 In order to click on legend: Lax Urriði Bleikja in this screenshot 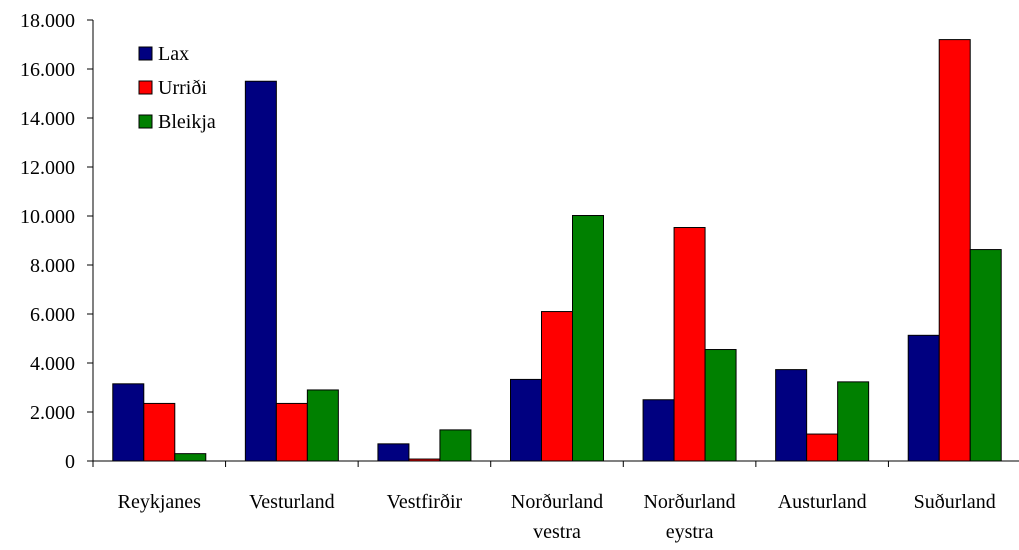, I will do `click(177, 88)`.